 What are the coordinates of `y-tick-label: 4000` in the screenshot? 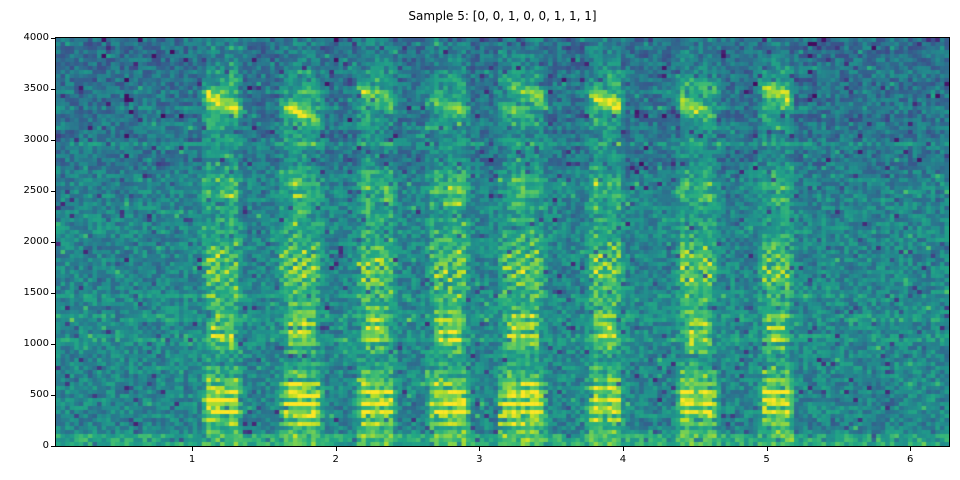 It's located at (36, 37).